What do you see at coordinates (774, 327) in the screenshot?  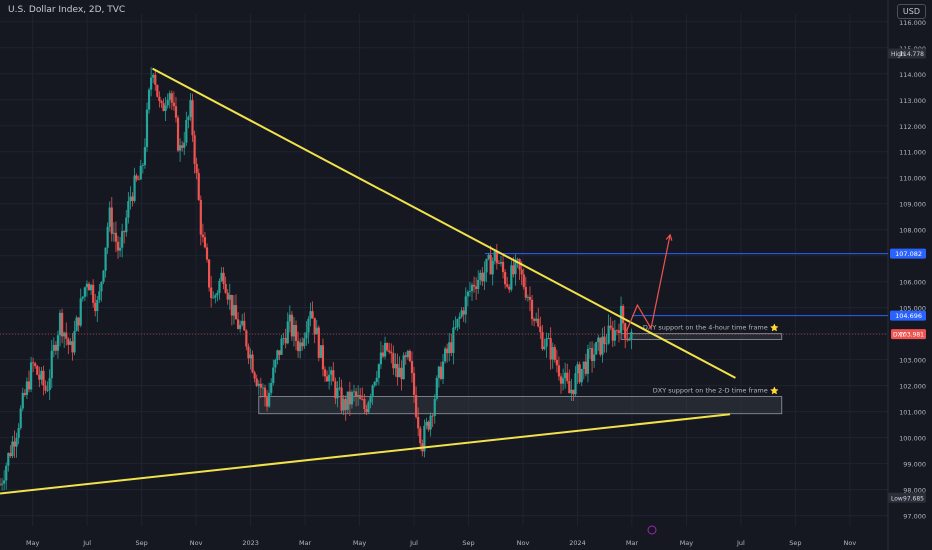 I see `star-icon: ⭐` at bounding box center [774, 327].